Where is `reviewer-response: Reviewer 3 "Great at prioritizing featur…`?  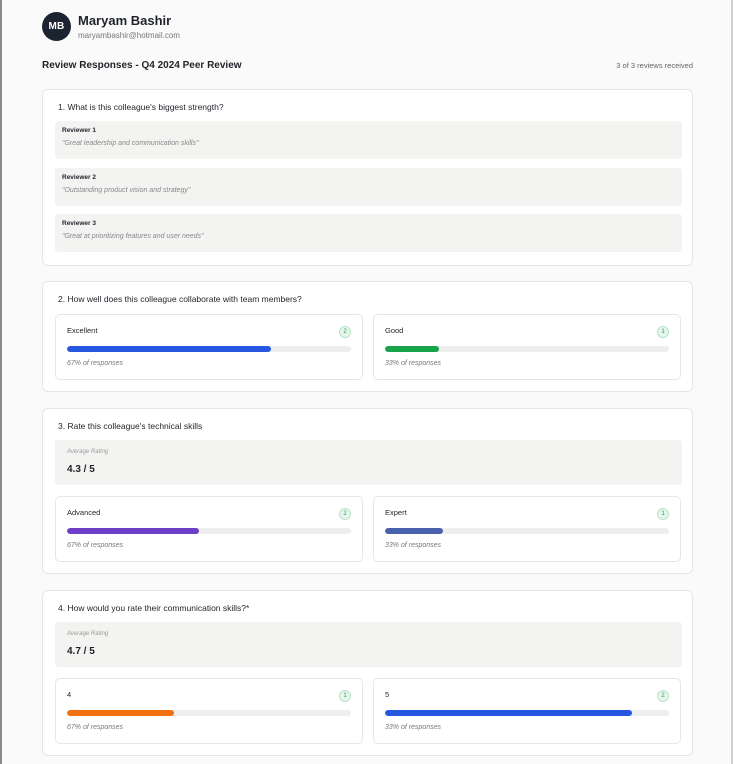
reviewer-response: Reviewer 3 "Great at prioritizing featur… is located at coordinates (368, 233).